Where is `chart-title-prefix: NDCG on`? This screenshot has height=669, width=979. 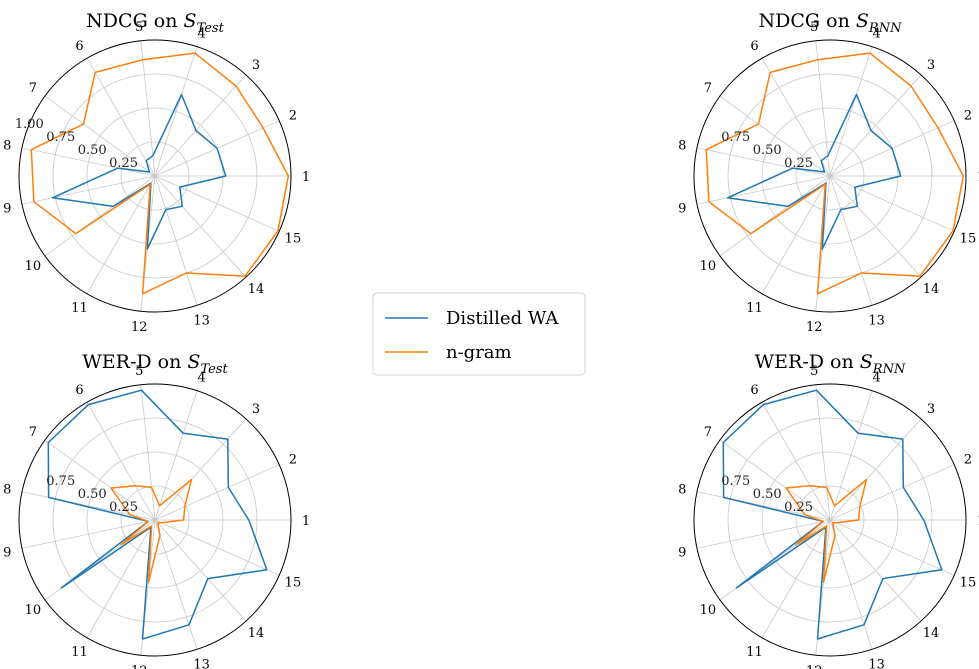 chart-title-prefix: NDCG on is located at coordinates (807, 21).